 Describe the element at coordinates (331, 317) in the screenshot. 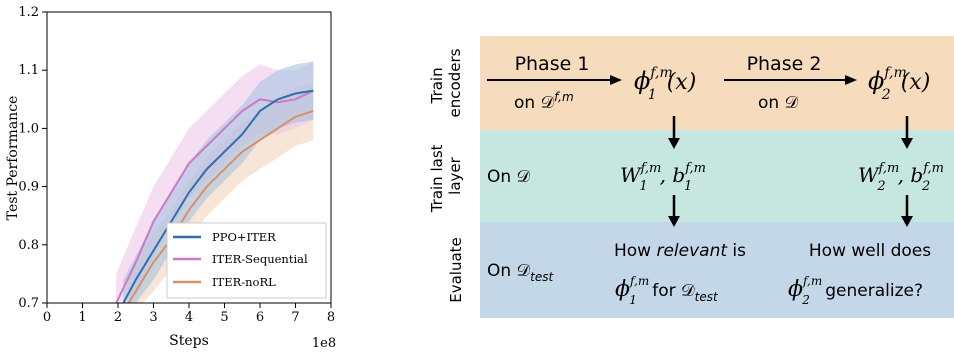

I see `x-tick-label: 8` at that location.